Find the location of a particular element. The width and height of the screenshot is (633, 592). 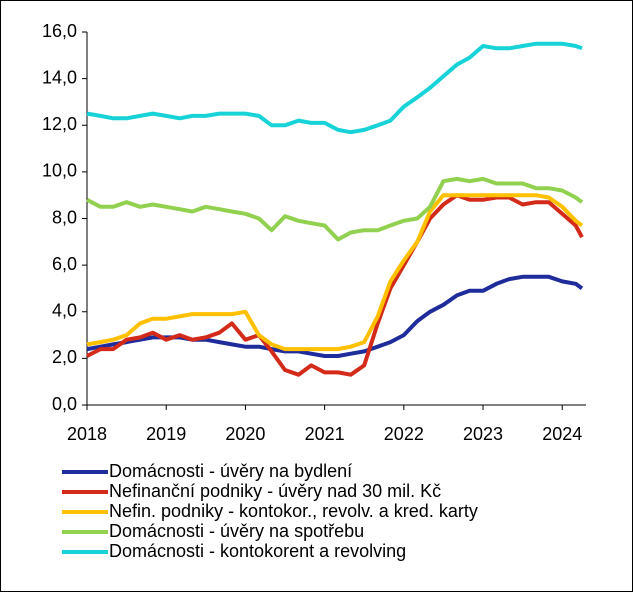

x-tick-label: 2018 is located at coordinates (87, 434).